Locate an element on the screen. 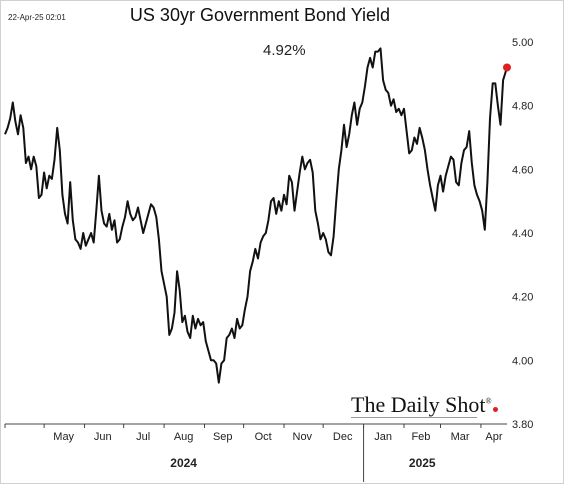  x-tick-label: Nov is located at coordinates (303, 437).